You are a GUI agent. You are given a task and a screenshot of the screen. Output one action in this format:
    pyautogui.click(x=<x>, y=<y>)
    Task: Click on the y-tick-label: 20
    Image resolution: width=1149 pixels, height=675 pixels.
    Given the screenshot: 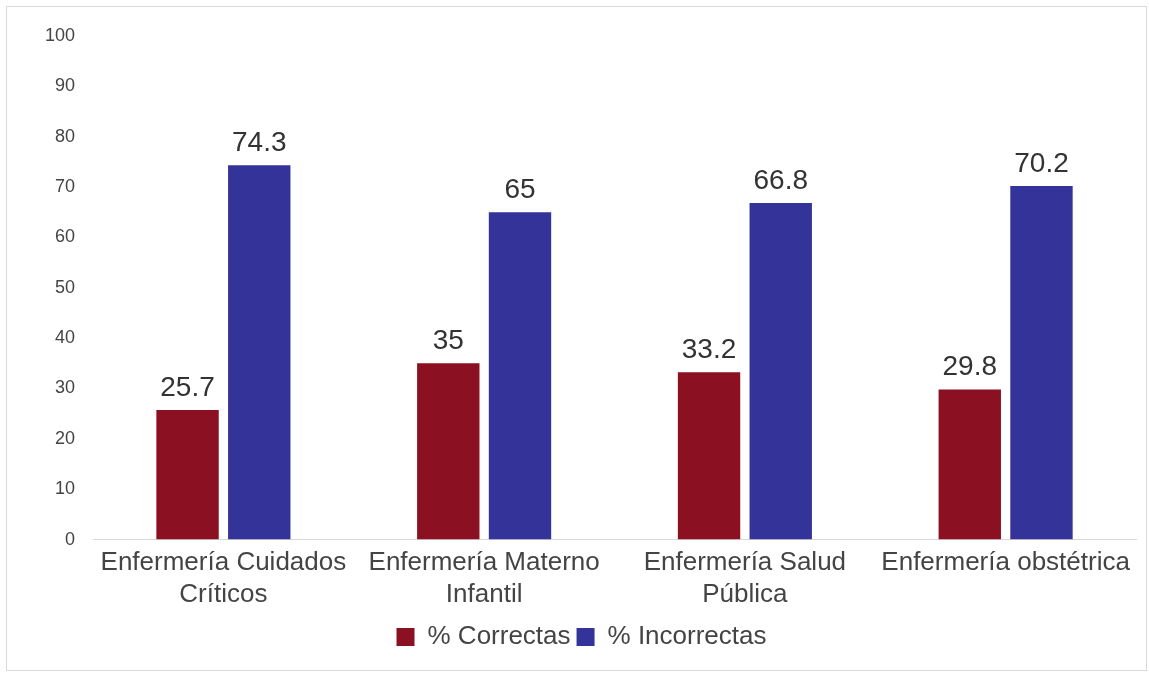 What is the action you would take?
    pyautogui.click(x=65, y=437)
    